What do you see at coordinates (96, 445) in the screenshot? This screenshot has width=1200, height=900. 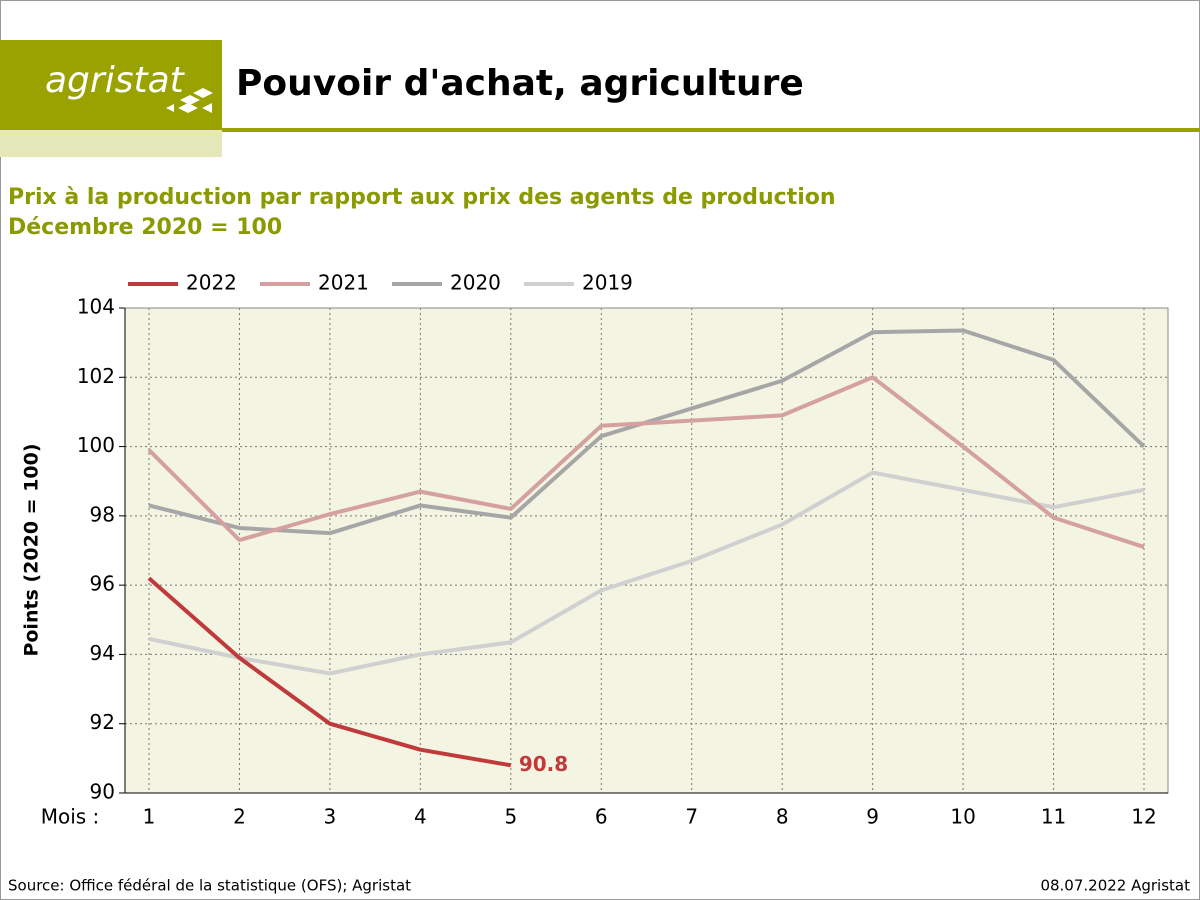 I see `y-tick-label: 100` at bounding box center [96, 445].